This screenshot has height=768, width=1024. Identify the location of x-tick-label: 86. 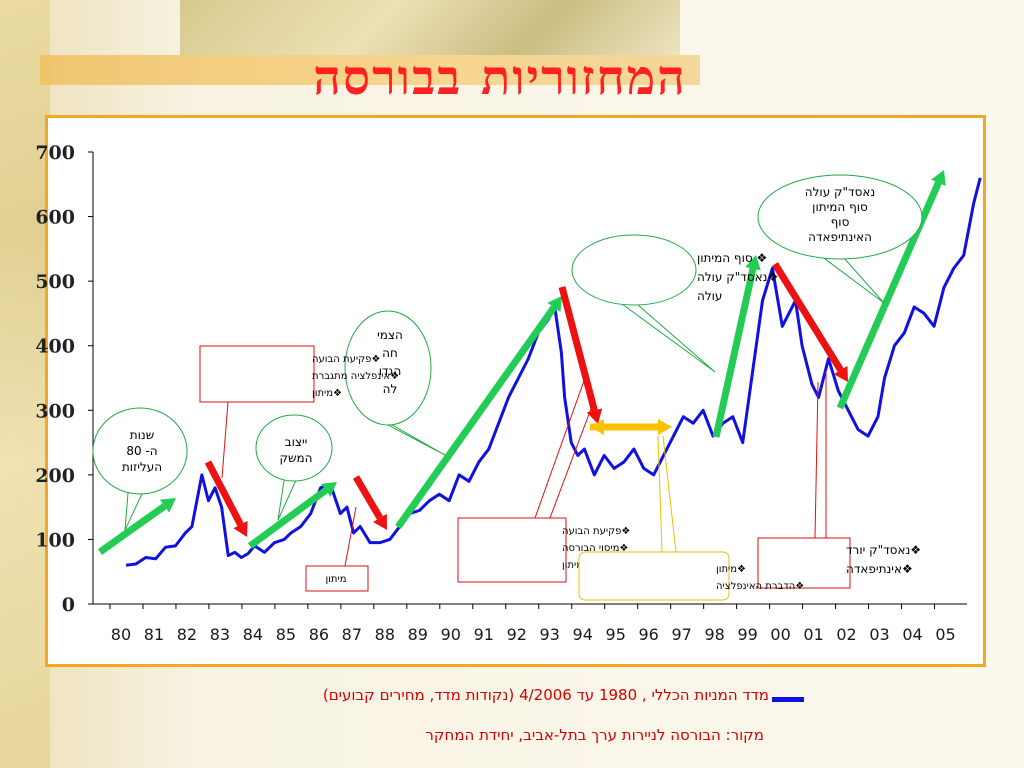
(319, 634).